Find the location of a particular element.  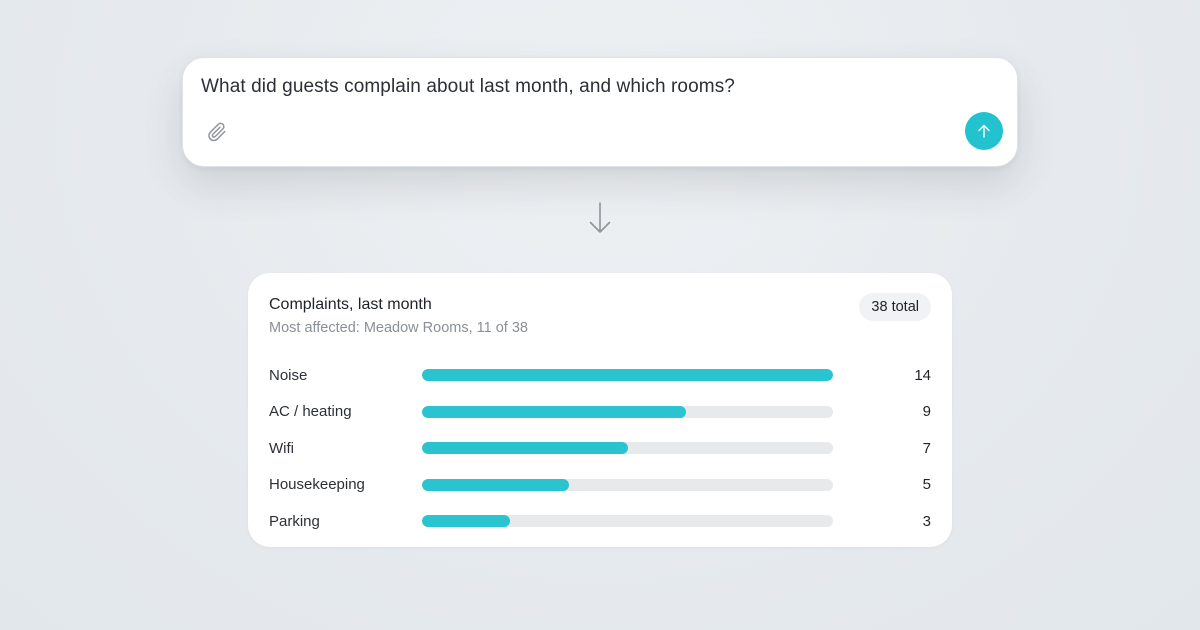

bar-value: 7 is located at coordinates (926, 448).